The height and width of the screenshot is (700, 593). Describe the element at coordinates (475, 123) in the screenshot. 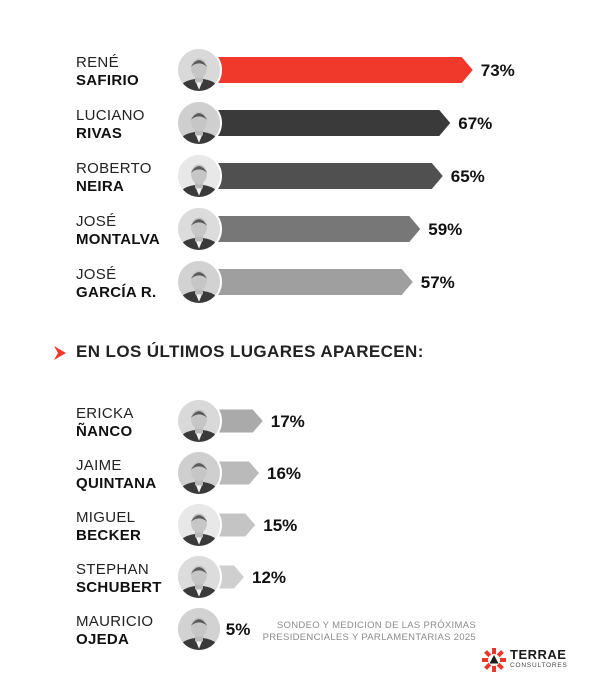

I see `value-label-luciano-rivas: 67%` at that location.